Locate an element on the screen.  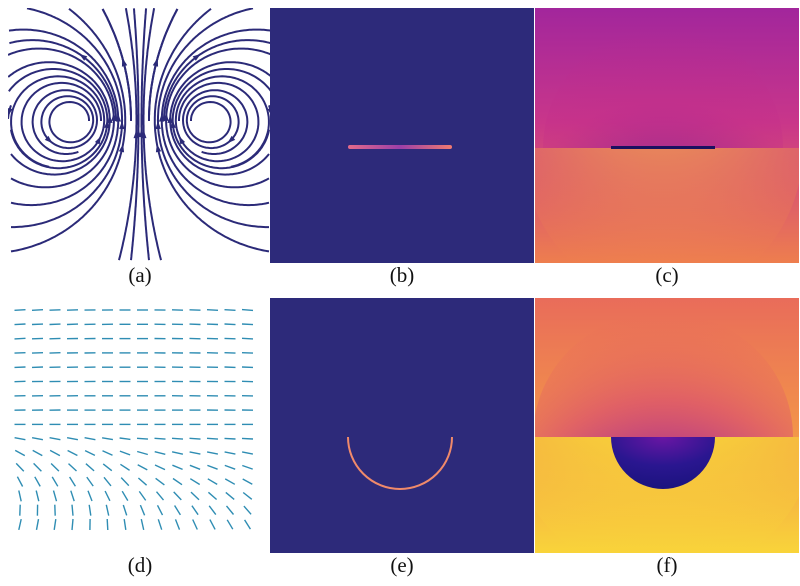
caption-e: (e) is located at coordinates (402, 565).